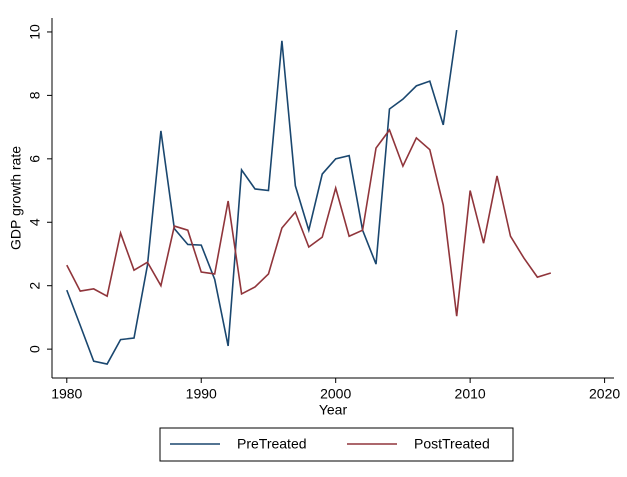 The width and height of the screenshot is (627, 477). What do you see at coordinates (272, 444) in the screenshot?
I see `legend-label: PreTreated` at bounding box center [272, 444].